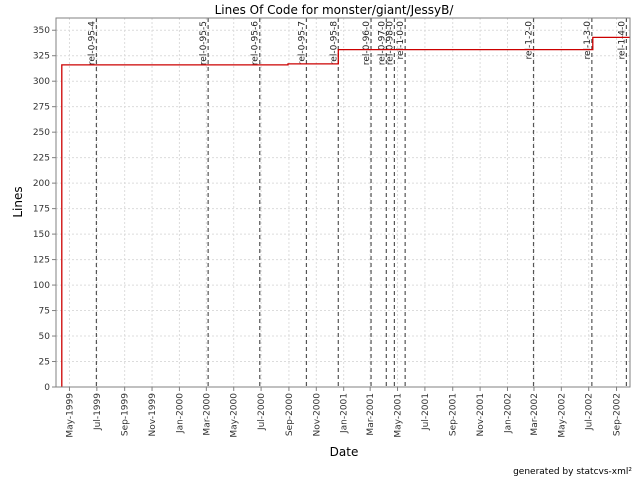 The height and width of the screenshot is (480, 640). I want to click on y-axis-label: Lines, so click(18, 201).